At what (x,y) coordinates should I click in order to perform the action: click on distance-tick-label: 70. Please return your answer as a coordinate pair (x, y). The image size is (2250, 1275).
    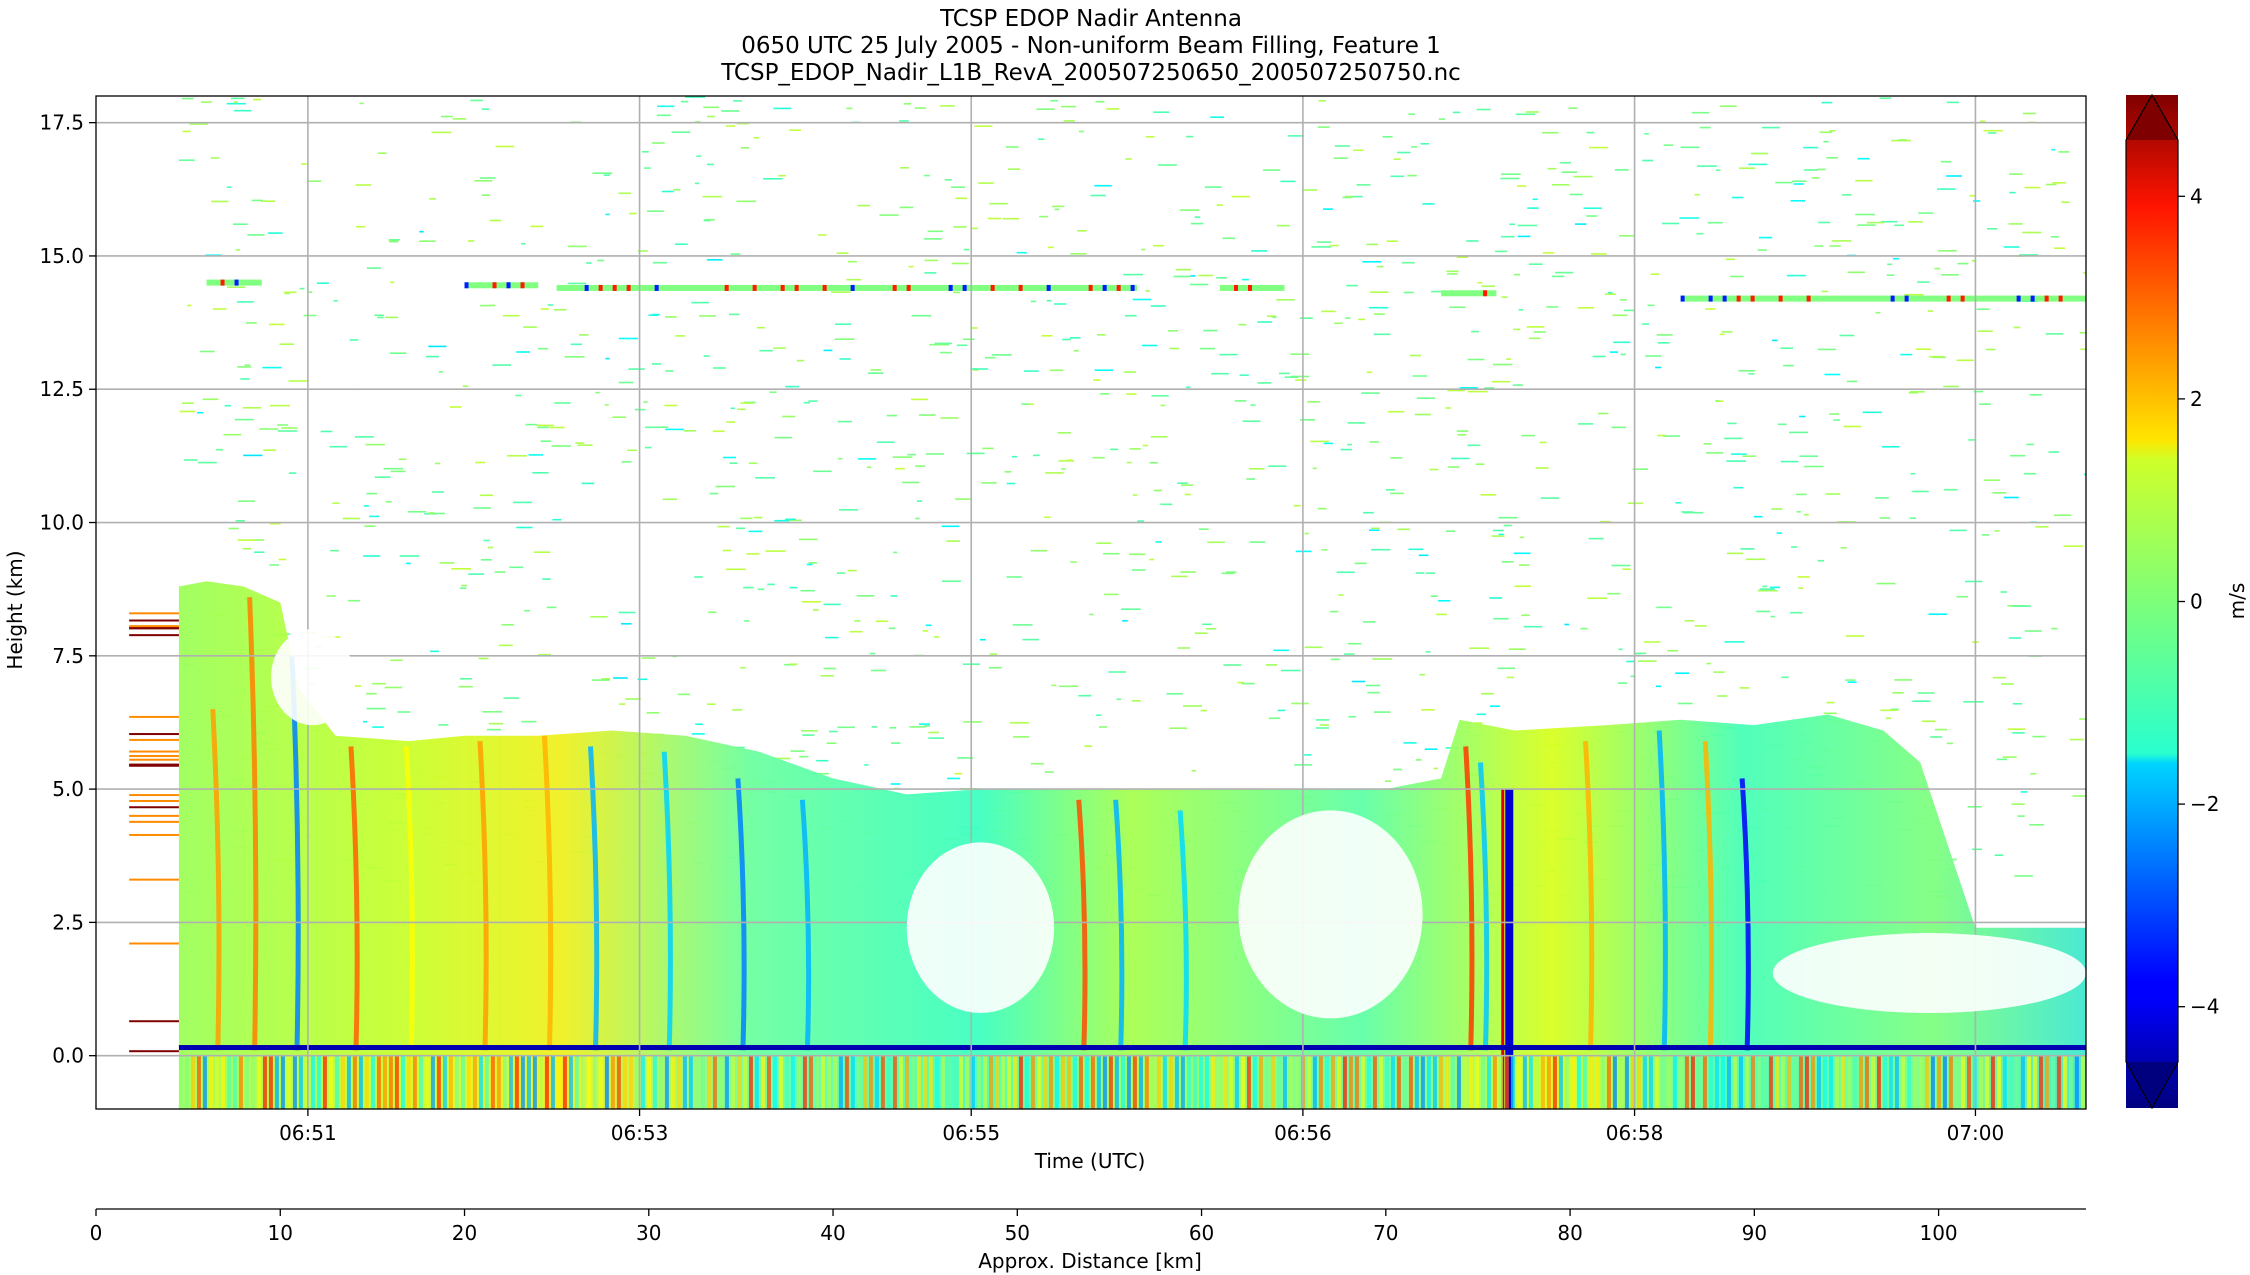
    Looking at the image, I should click on (1385, 1233).